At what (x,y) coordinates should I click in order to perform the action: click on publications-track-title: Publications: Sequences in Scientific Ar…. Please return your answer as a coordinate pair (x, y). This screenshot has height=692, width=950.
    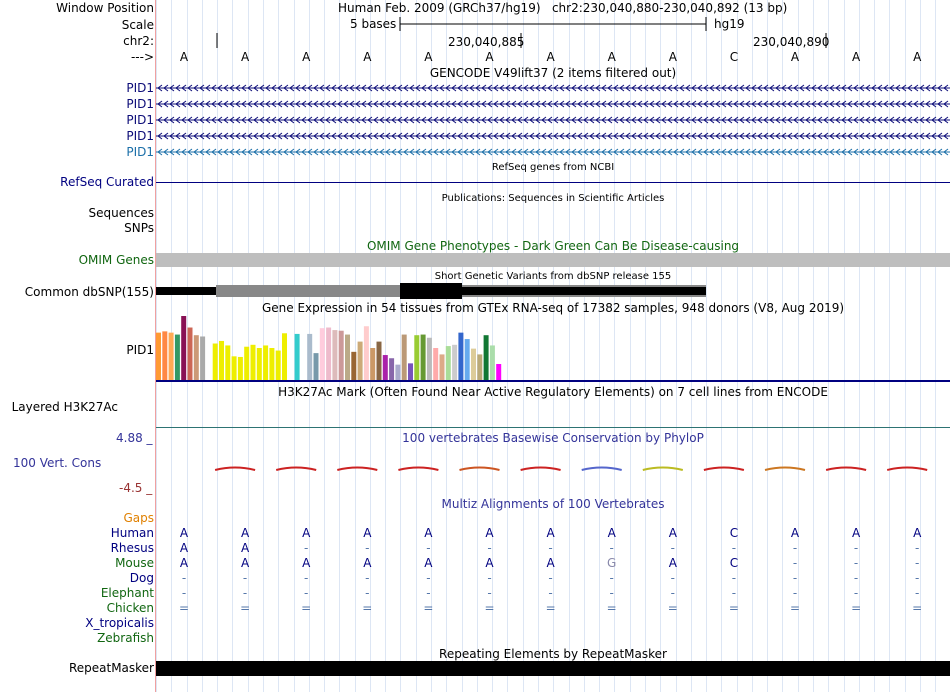
    Looking at the image, I should click on (553, 198).